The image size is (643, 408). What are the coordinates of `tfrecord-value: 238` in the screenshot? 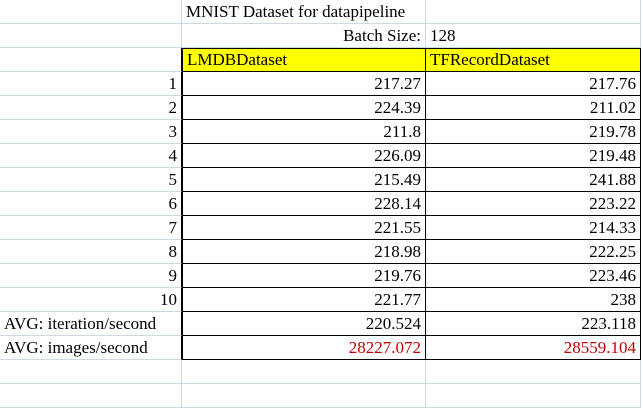 It's located at (533, 300).